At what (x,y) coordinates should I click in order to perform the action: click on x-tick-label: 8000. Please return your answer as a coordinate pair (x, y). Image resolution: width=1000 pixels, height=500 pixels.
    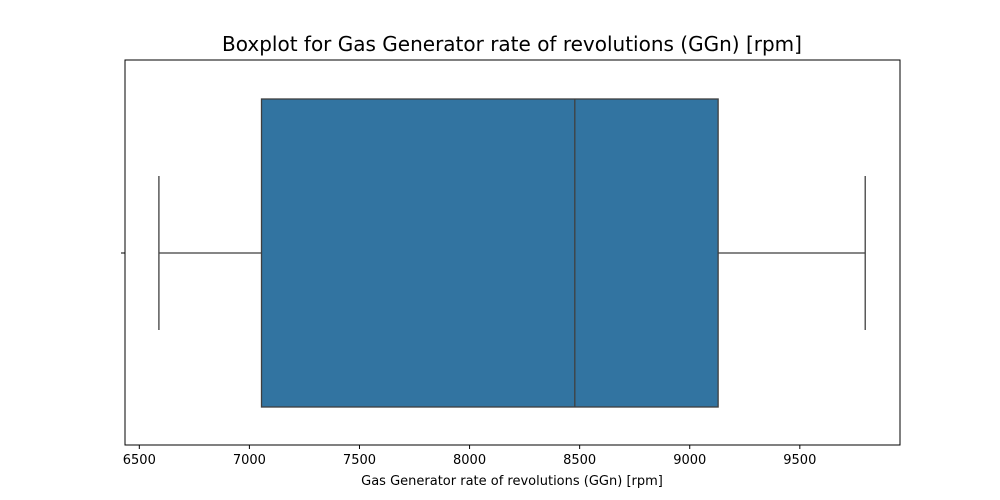
    Looking at the image, I should click on (469, 460).